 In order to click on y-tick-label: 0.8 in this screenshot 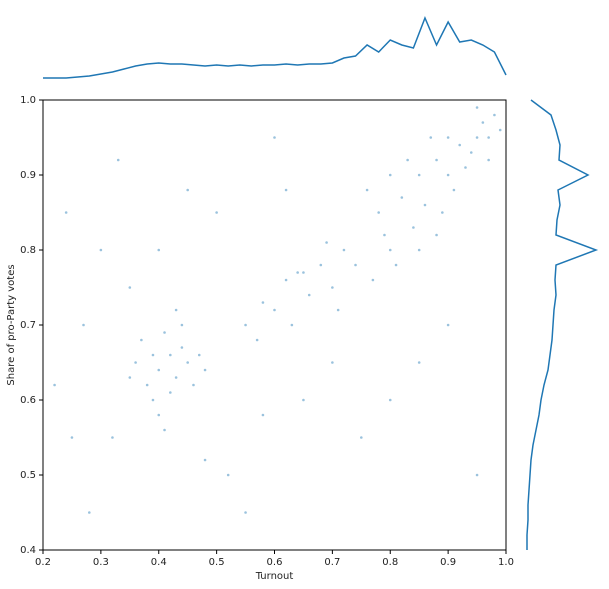, I will do `click(28, 250)`.